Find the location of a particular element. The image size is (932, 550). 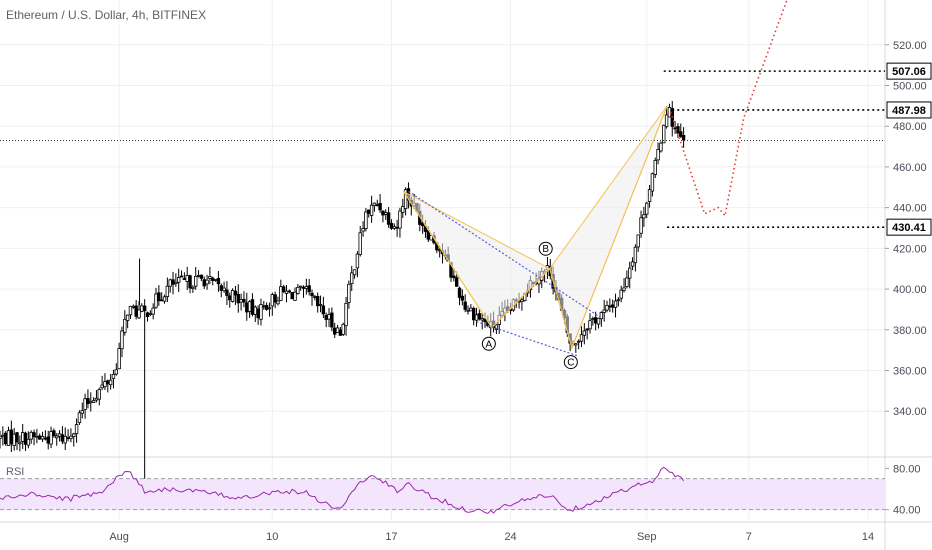

price-level-label: 430.41 is located at coordinates (909, 228).